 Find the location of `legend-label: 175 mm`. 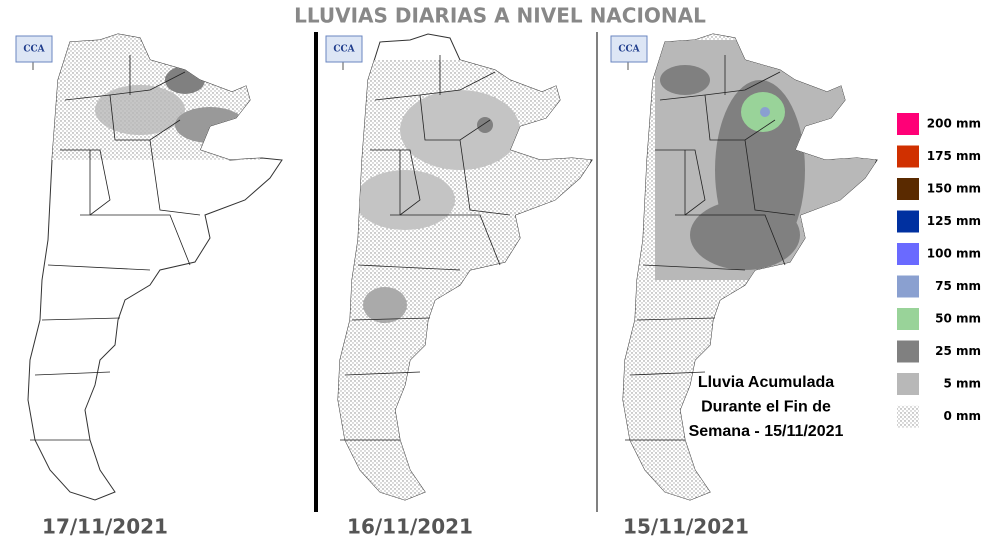

legend-label: 175 mm is located at coordinates (954, 156).